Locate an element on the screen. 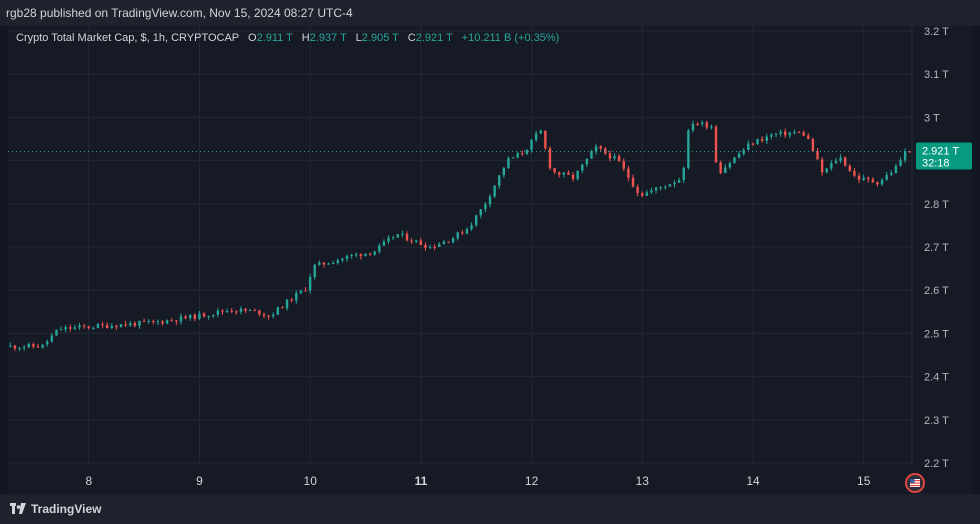 This screenshot has height=524, width=980. x-tick-label: 10 is located at coordinates (311, 481).